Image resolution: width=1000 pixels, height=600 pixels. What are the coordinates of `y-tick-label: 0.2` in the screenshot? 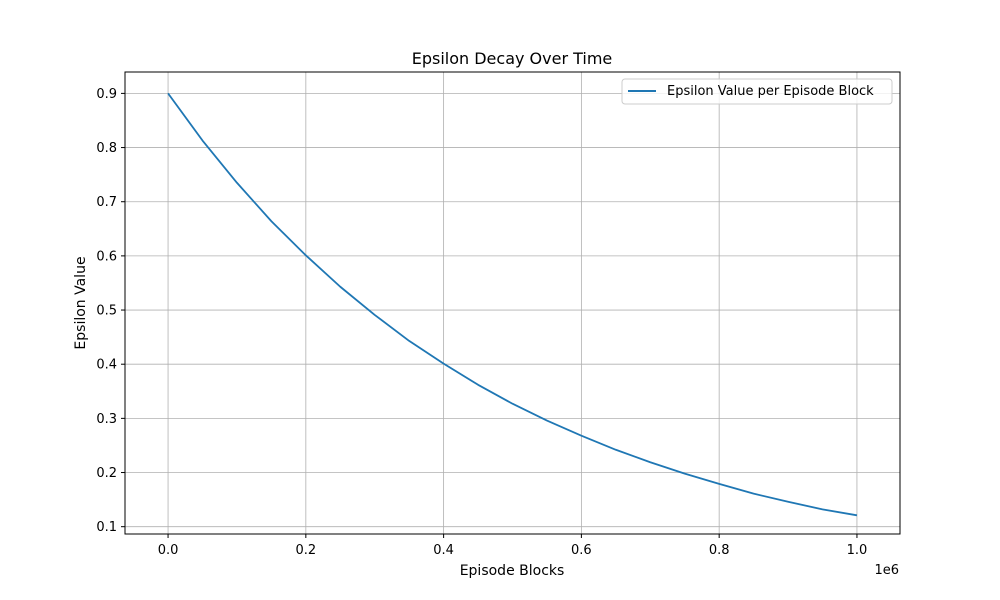 It's located at (106, 473).